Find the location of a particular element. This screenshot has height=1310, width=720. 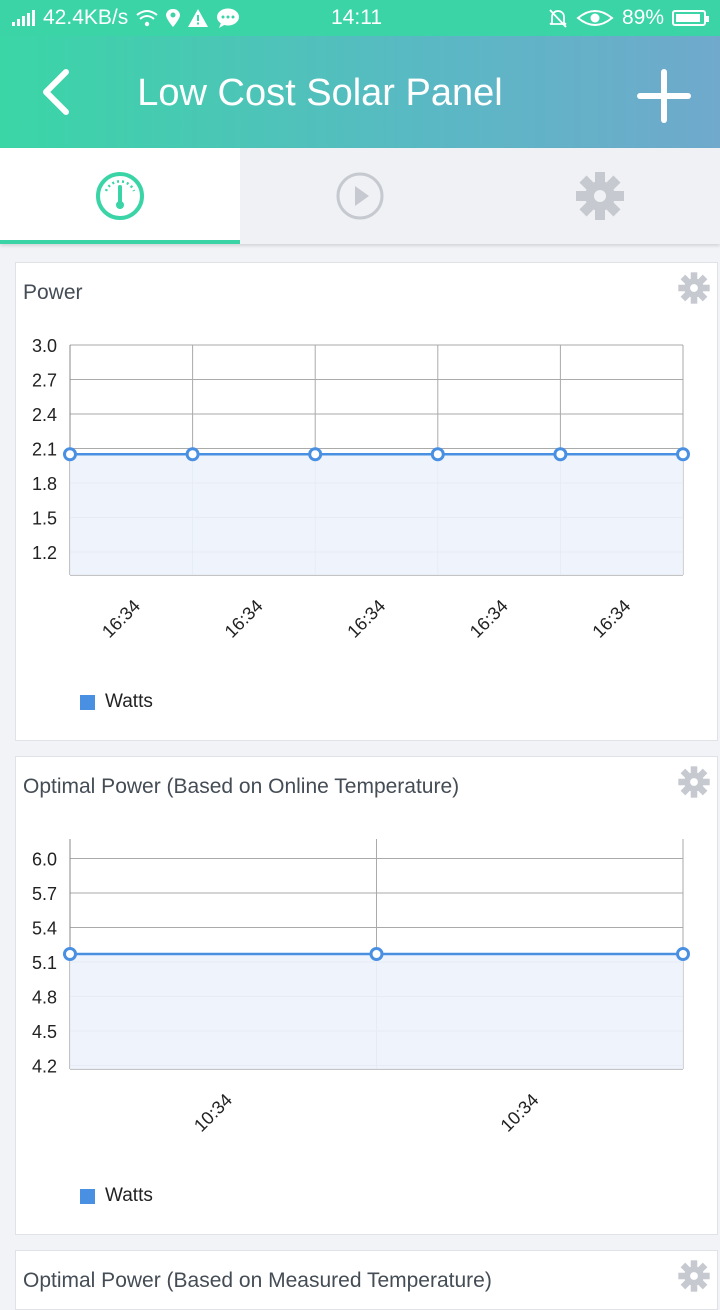

battery-icon is located at coordinates (690, 18).